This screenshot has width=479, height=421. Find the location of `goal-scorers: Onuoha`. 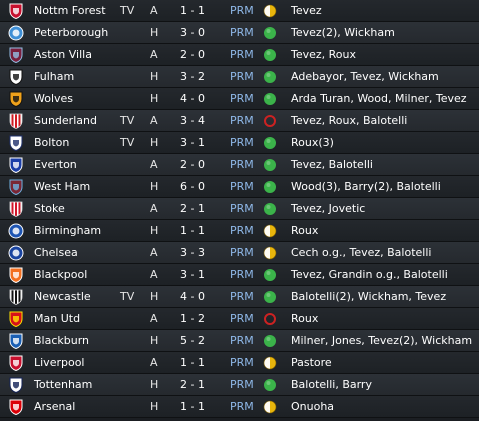

goal-scorers: Onuoha is located at coordinates (313, 406).